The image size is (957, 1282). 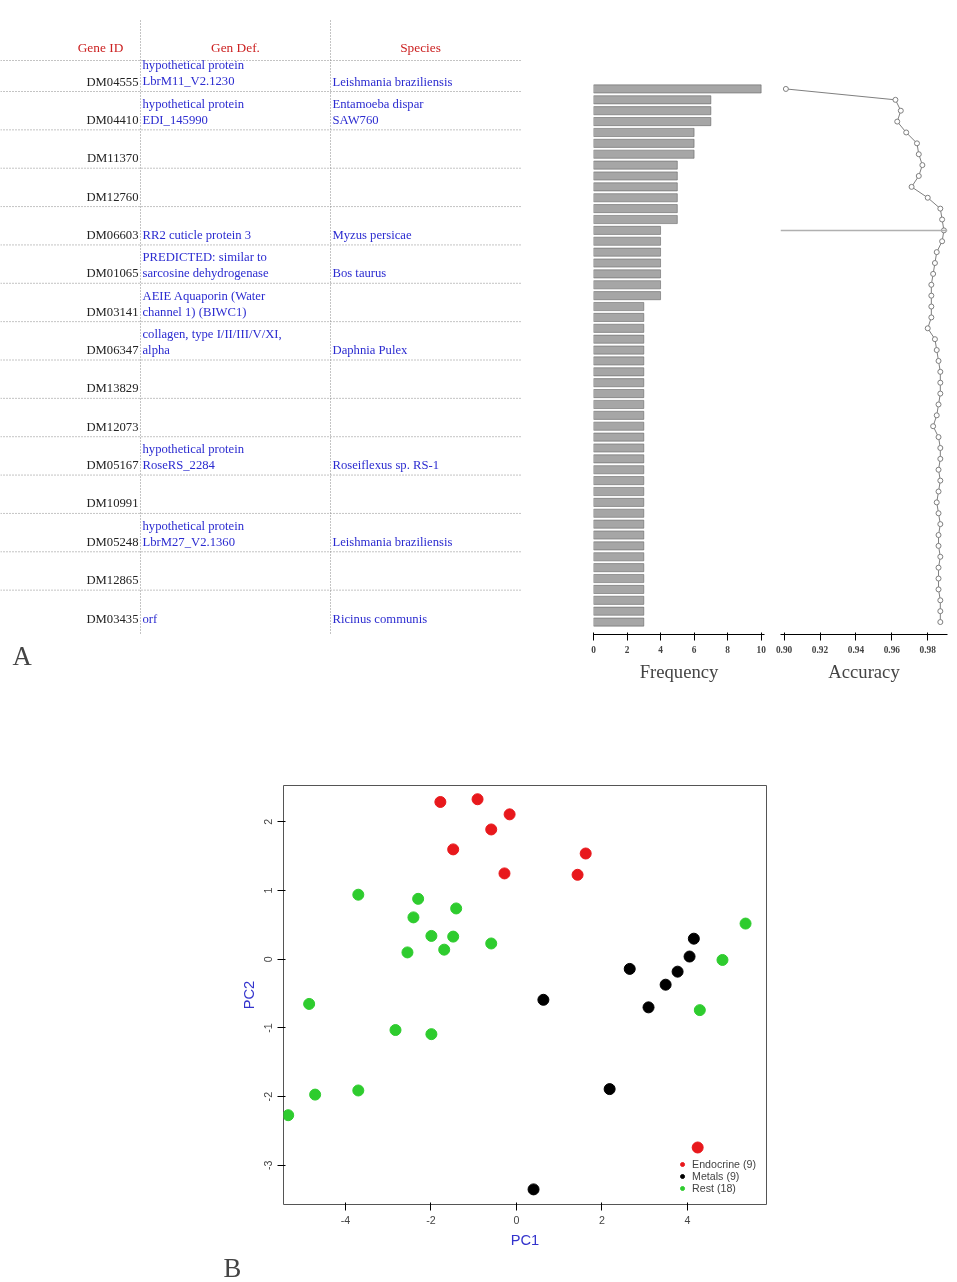 I want to click on text: DM06603, so click(x=112, y=234).